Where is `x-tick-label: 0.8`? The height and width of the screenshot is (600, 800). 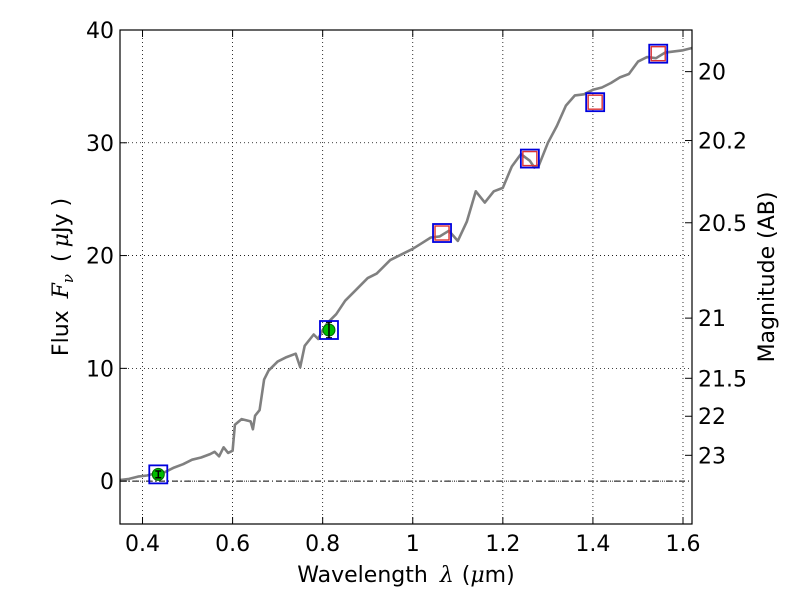
x-tick-label: 0.8 is located at coordinates (322, 544).